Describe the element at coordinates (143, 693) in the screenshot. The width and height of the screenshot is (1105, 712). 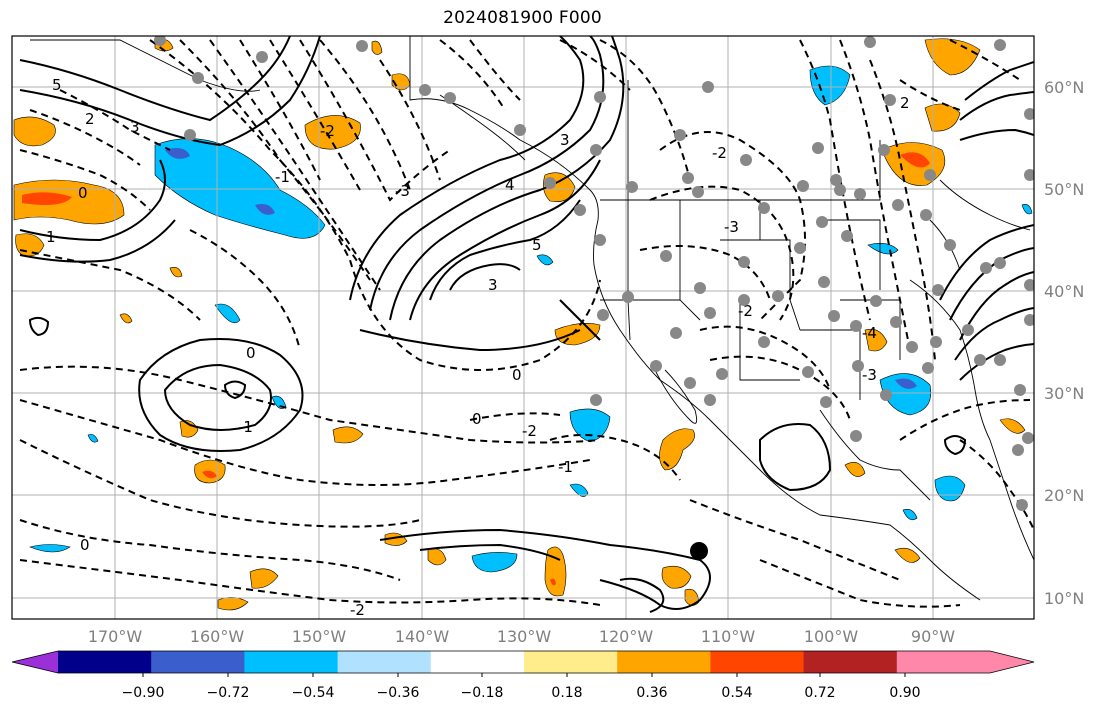
I see `colorbar-tick-label: −0.90` at that location.